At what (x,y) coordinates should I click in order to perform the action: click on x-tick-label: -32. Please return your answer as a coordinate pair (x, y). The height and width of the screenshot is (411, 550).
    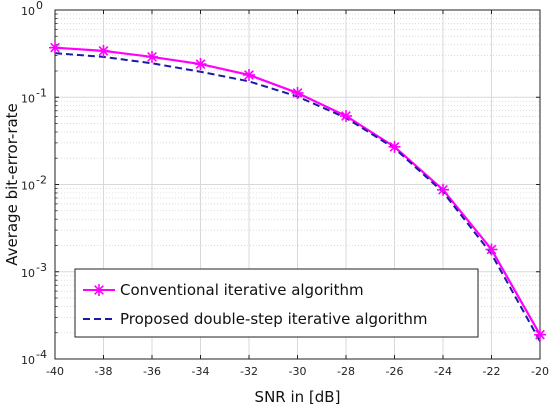
    Looking at the image, I should click on (249, 371).